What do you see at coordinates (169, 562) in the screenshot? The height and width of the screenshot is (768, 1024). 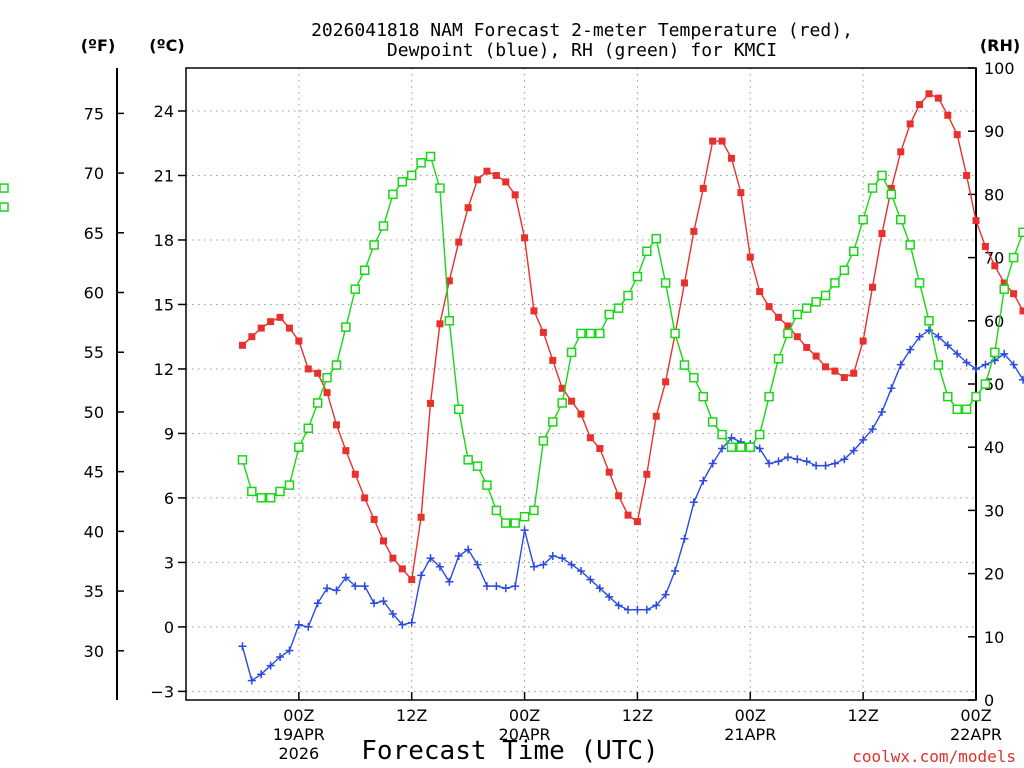 I see `celsius-tick-label: 3` at bounding box center [169, 562].